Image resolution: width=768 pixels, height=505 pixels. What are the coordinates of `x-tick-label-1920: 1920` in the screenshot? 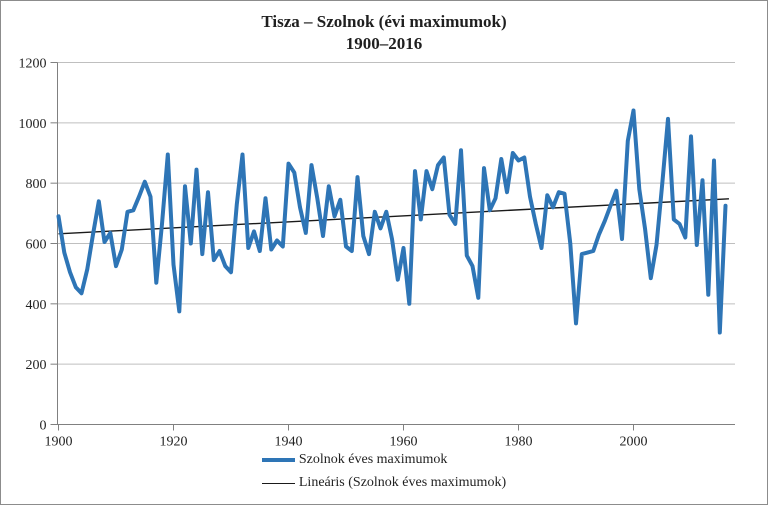 It's located at (174, 442).